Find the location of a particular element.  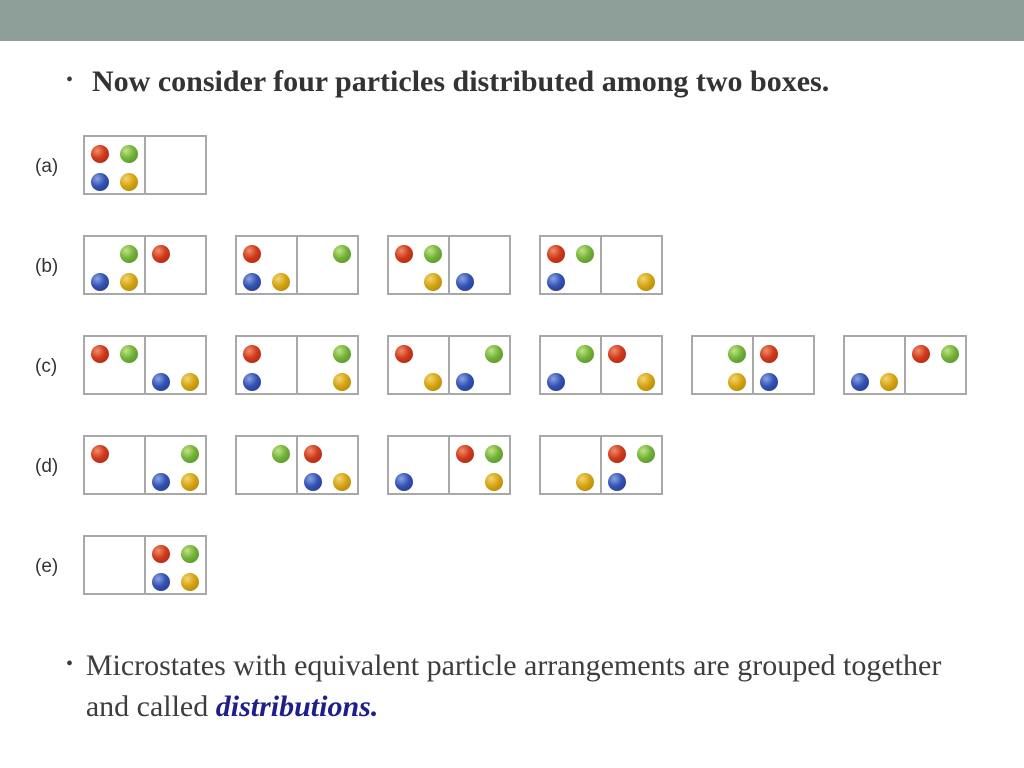

slide-top-band is located at coordinates (512, 20).